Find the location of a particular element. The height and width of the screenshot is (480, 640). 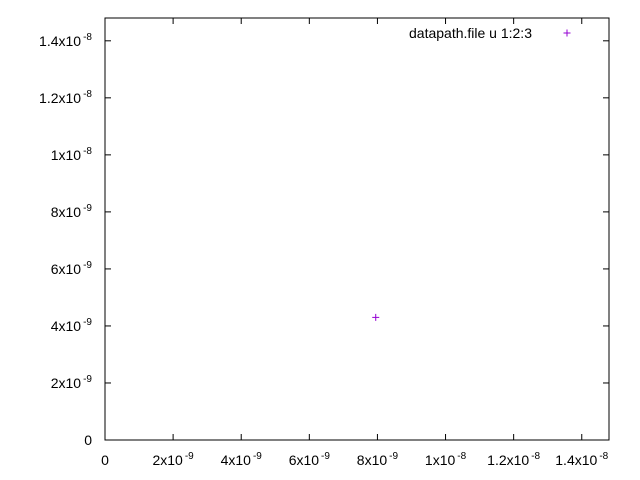

legend-label: datapath.file u 1:2:3 is located at coordinates (470, 33).